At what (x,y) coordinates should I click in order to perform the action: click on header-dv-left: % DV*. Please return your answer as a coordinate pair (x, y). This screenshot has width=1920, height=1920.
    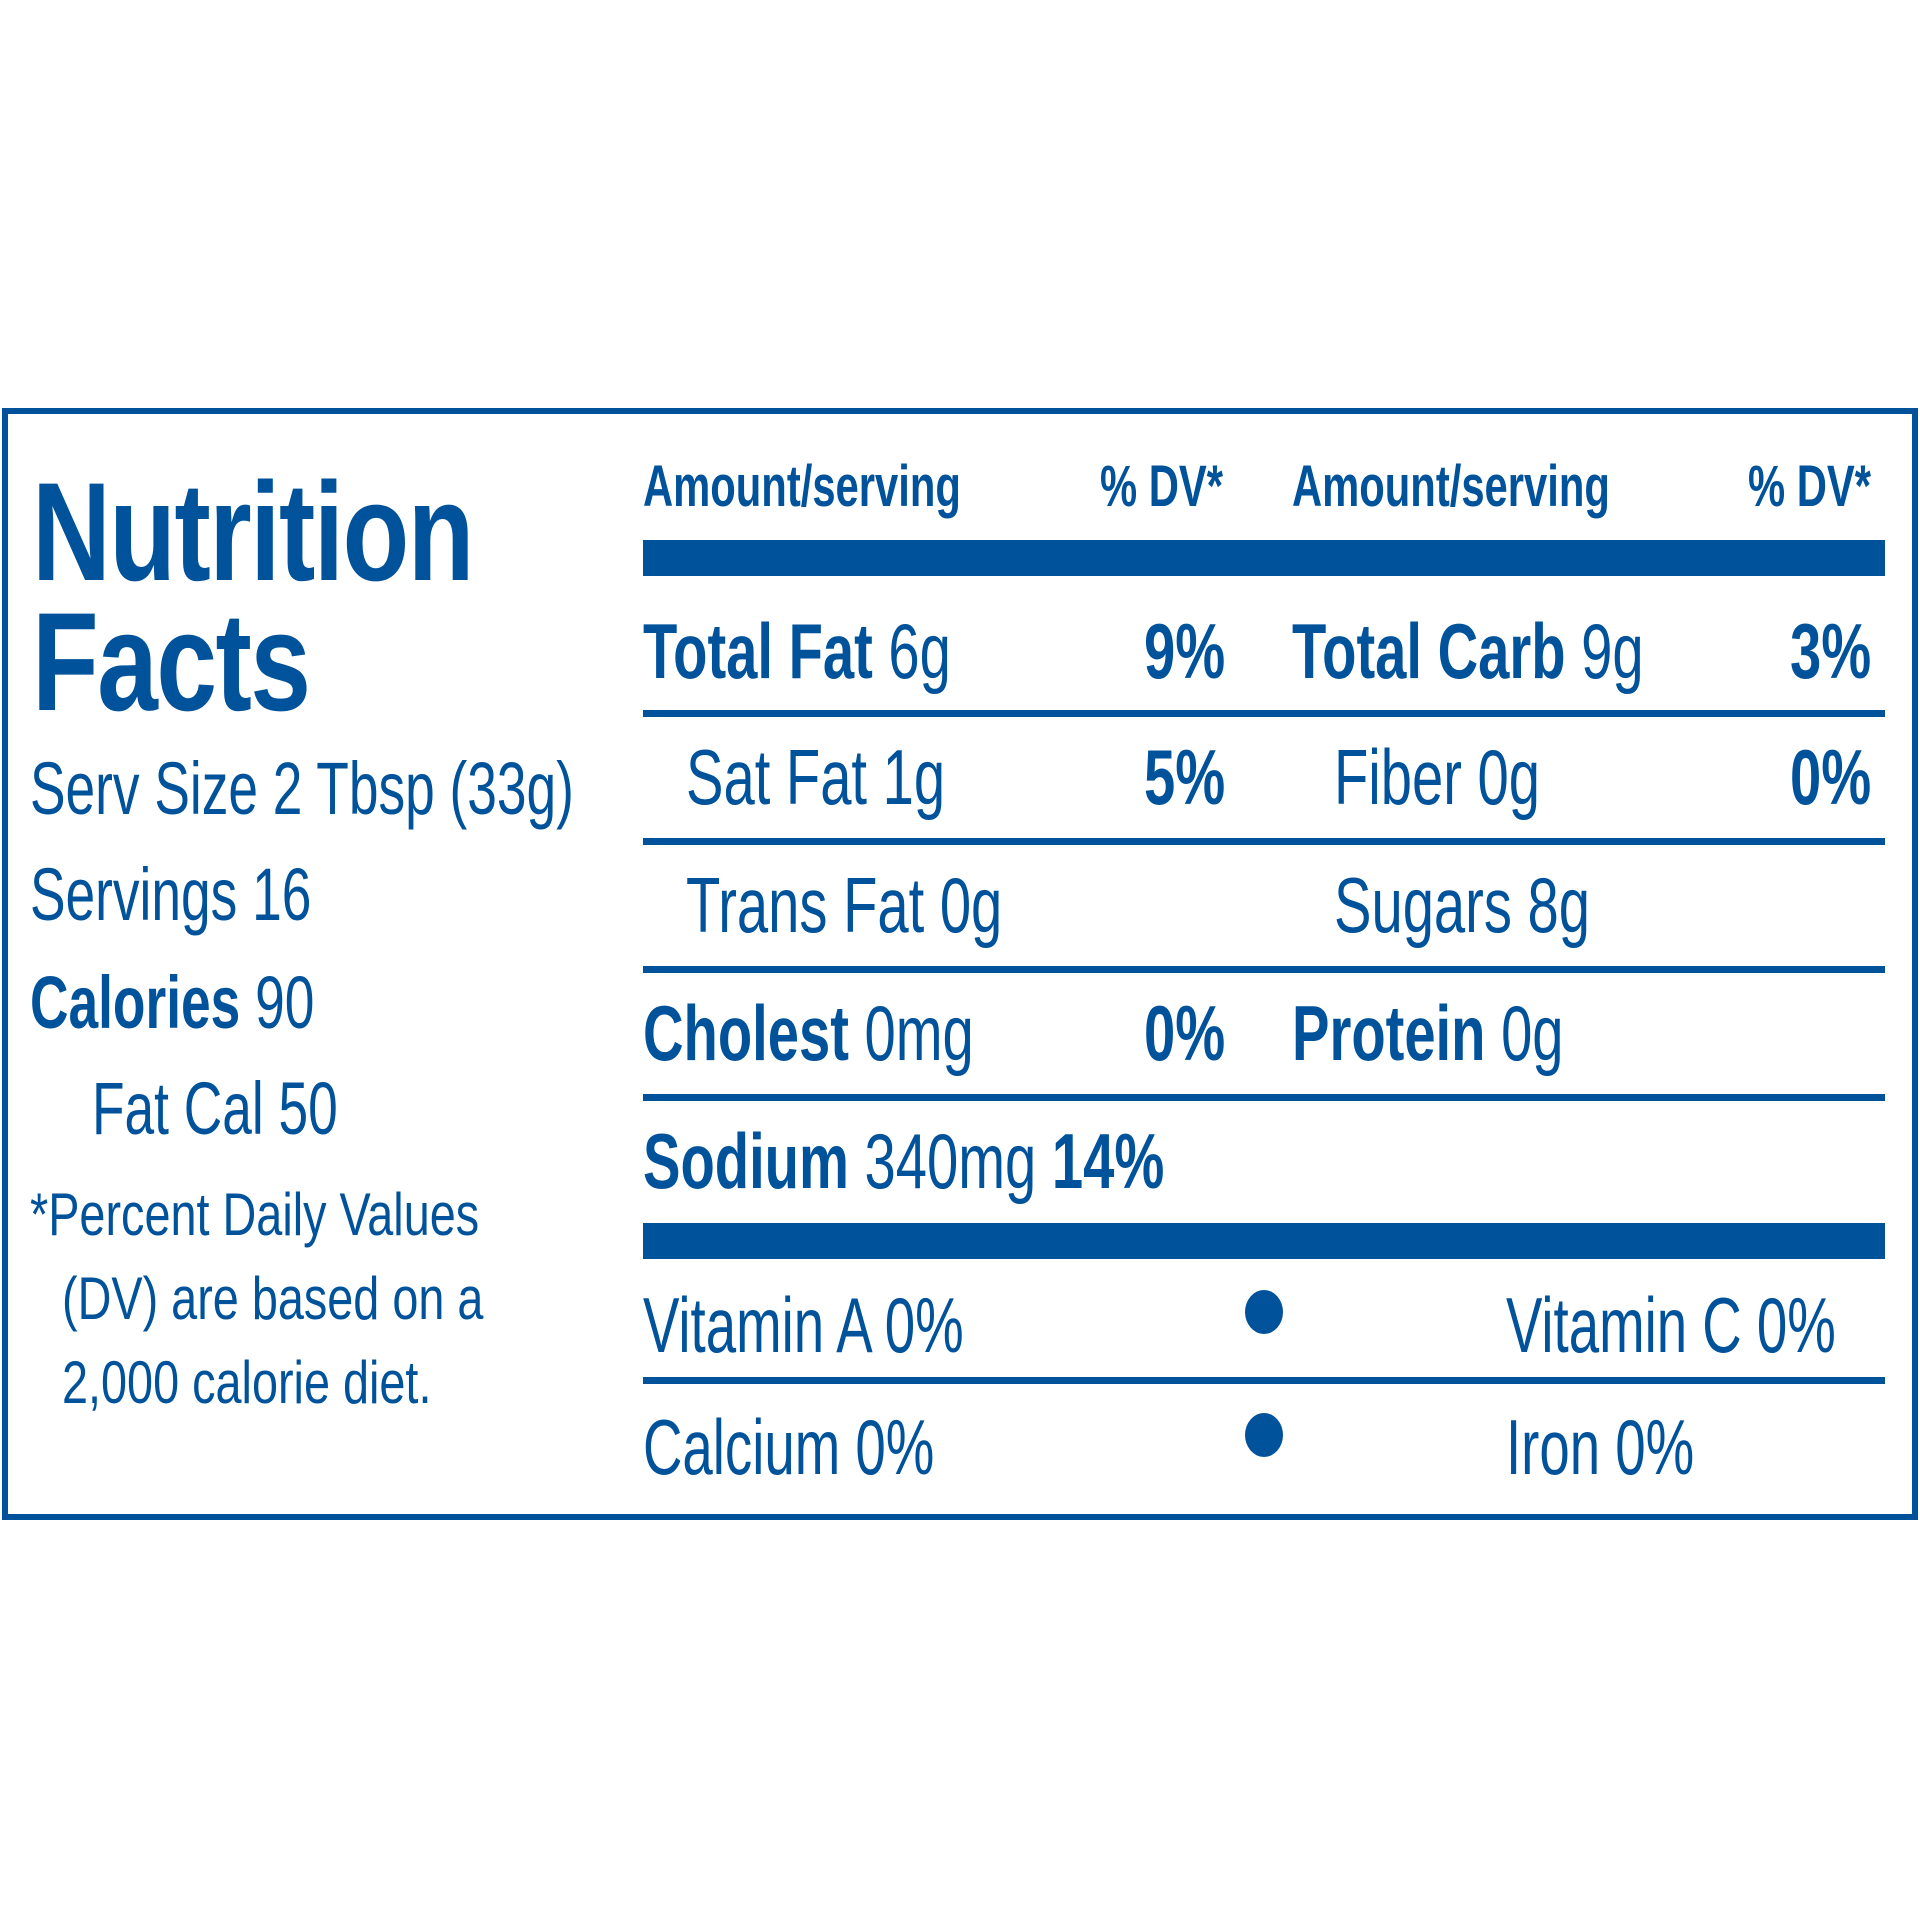
    Looking at the image, I should click on (1161, 486).